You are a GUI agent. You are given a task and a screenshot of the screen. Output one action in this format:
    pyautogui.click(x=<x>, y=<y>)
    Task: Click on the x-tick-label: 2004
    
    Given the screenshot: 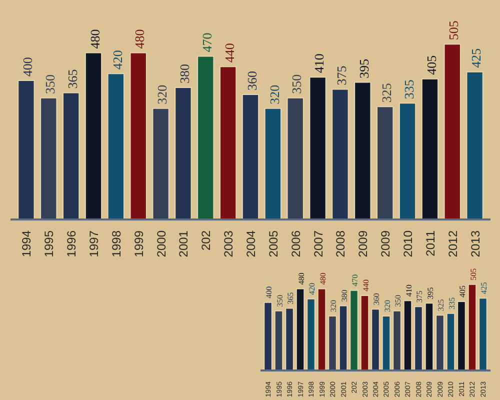 What is the action you would take?
    pyautogui.click(x=251, y=244)
    